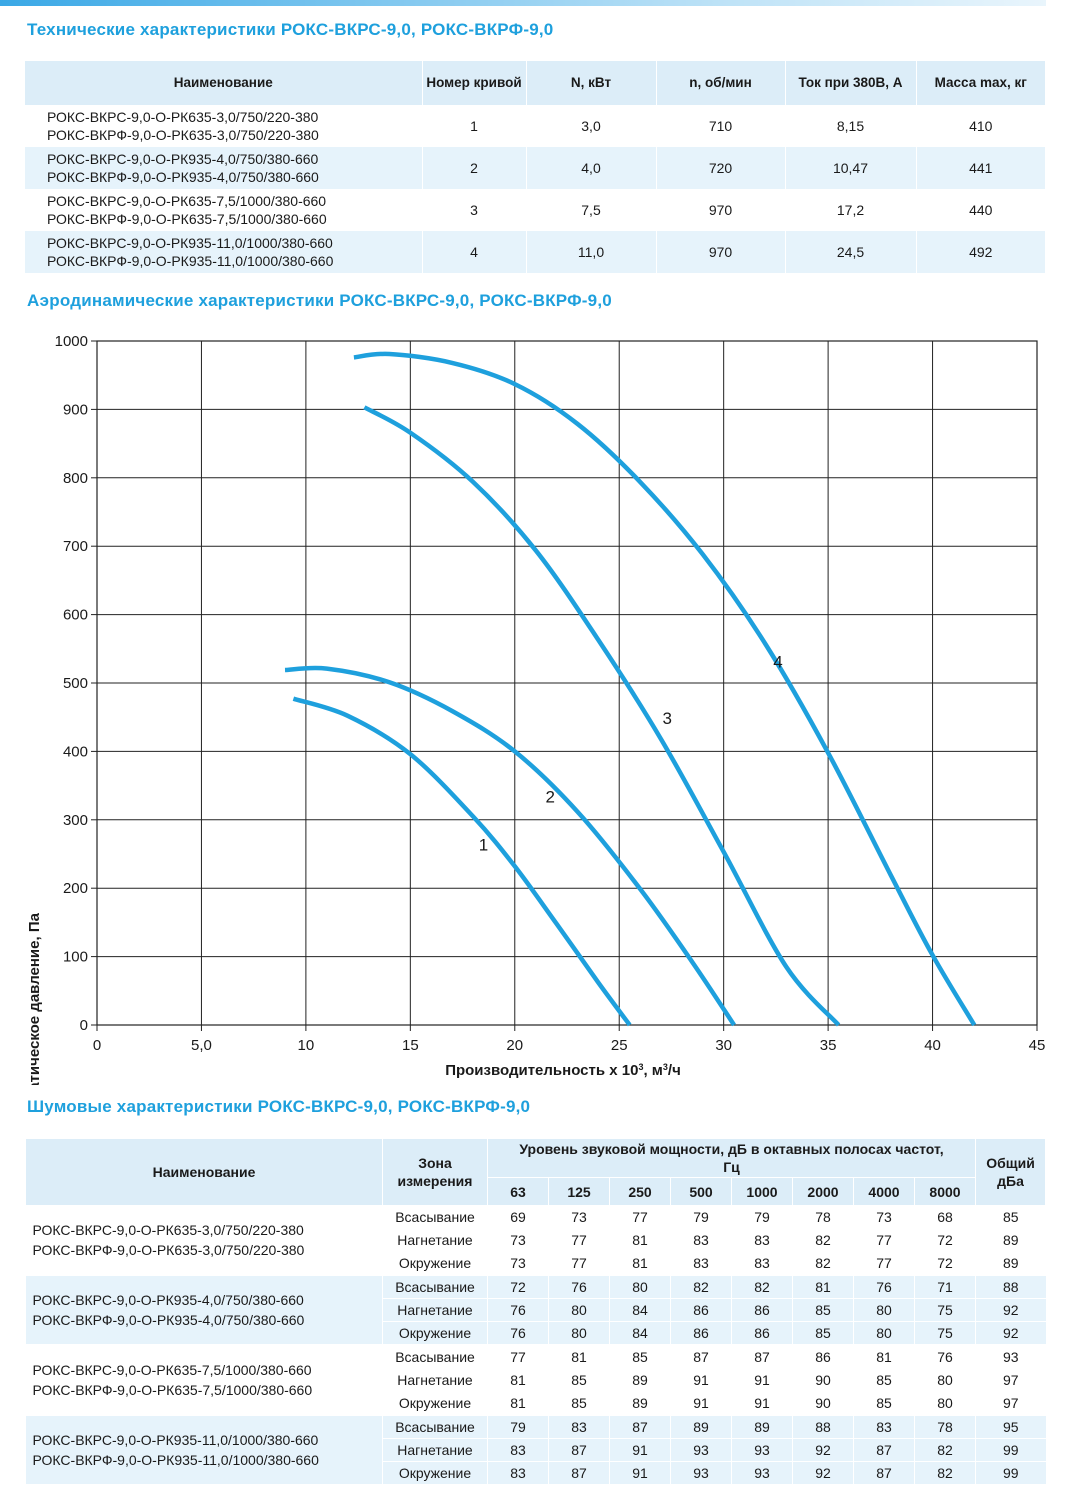 The width and height of the screenshot is (1071, 1492). I want to click on mass-value: 492, so click(980, 252).